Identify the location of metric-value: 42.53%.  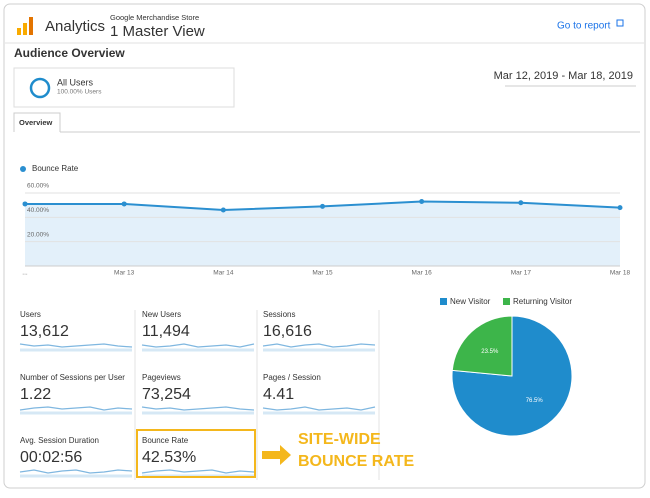
(169, 457).